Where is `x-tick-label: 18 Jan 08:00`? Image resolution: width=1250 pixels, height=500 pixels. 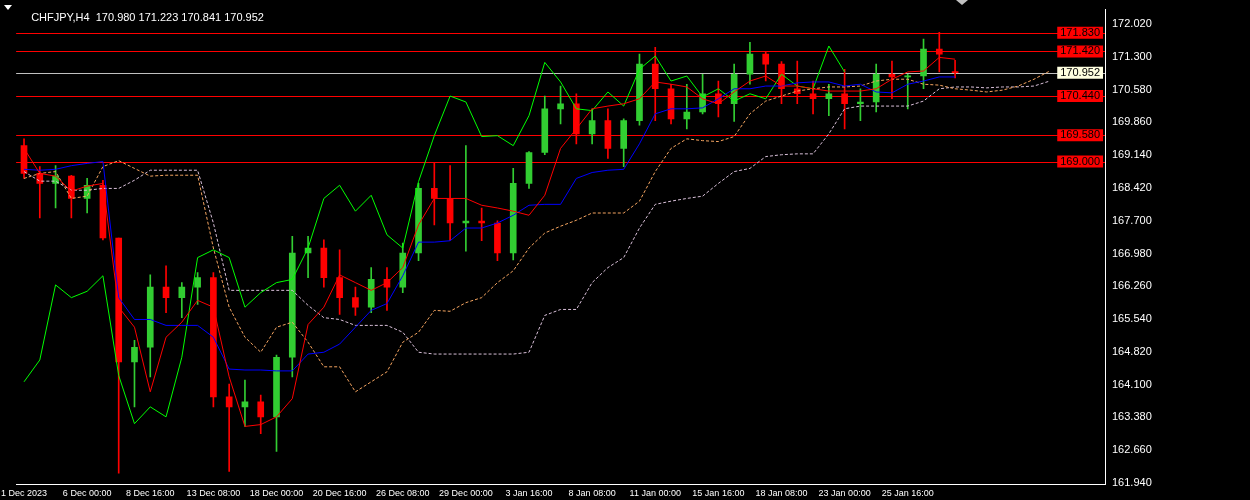
x-tick-label: 18 Jan 08:00 is located at coordinates (781, 493).